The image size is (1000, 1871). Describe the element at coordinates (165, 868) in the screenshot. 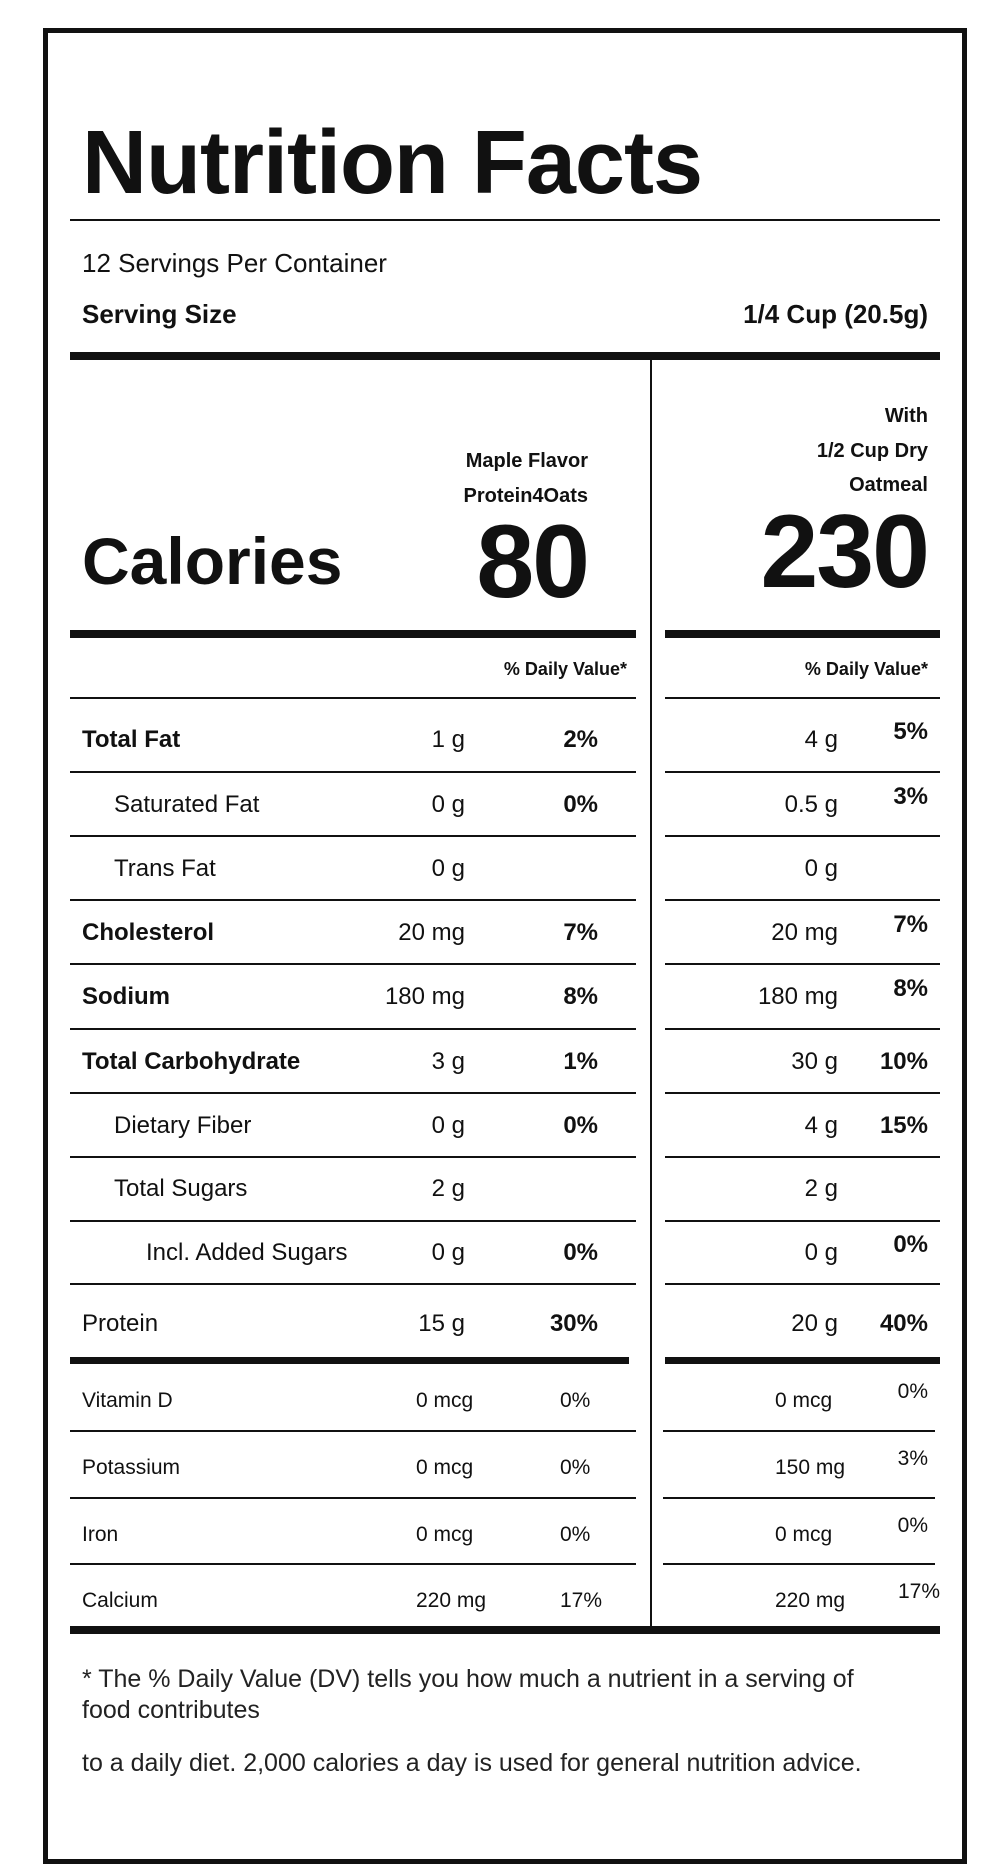

I see `nutrient-name: Trans Fat` at that location.